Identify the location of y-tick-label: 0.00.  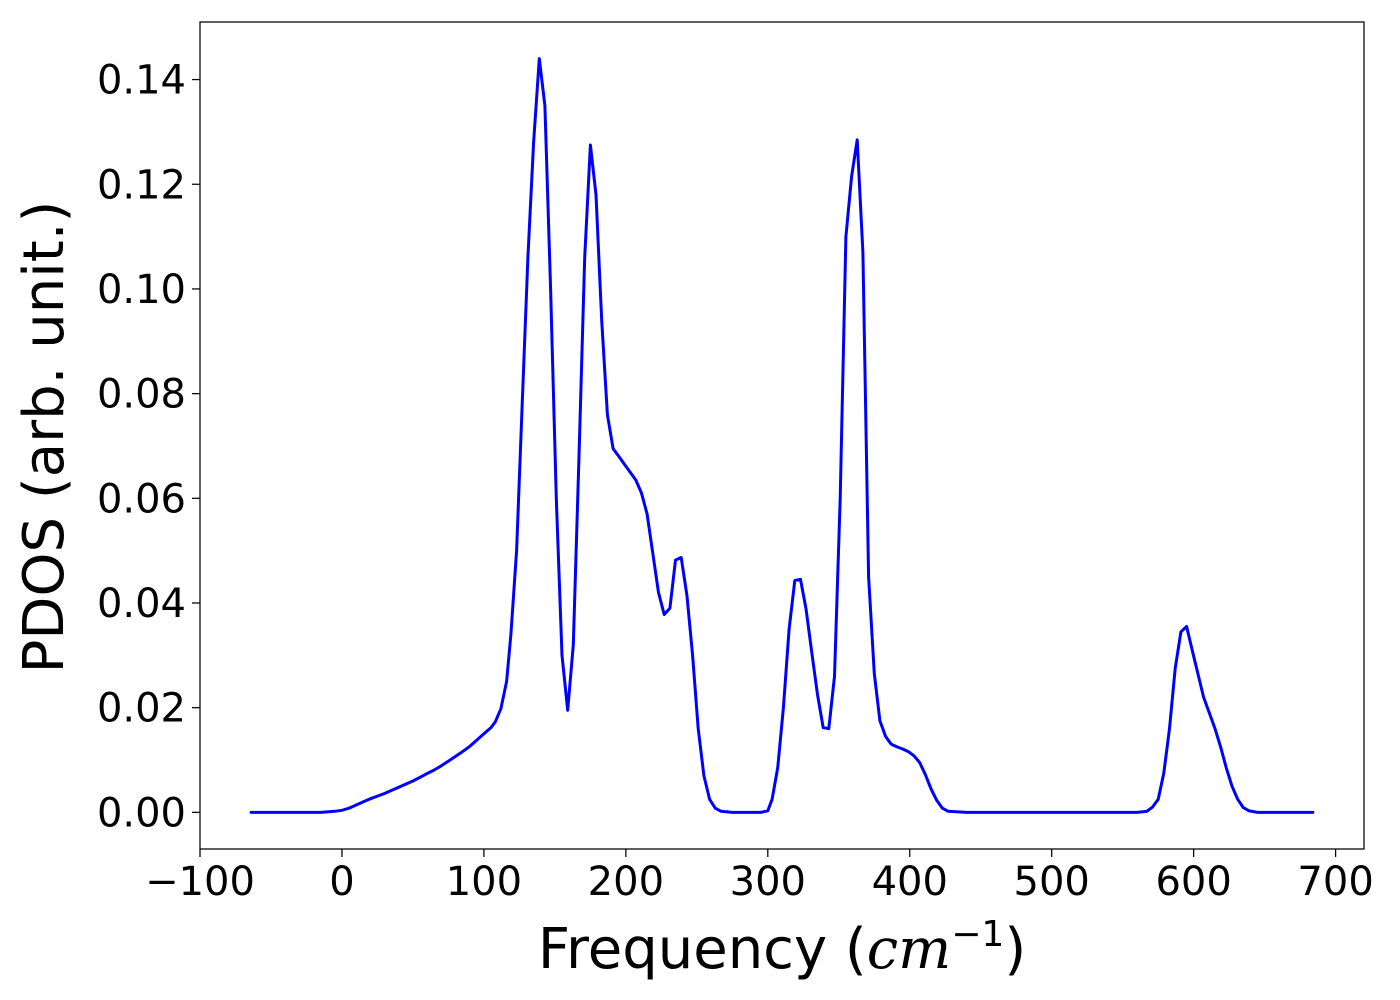
(141, 813).